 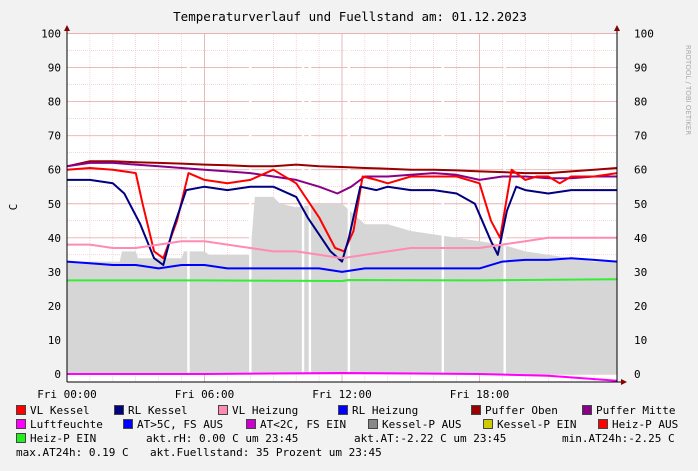 I want to click on y-tick-label-left: 70, so click(x=54, y=136).